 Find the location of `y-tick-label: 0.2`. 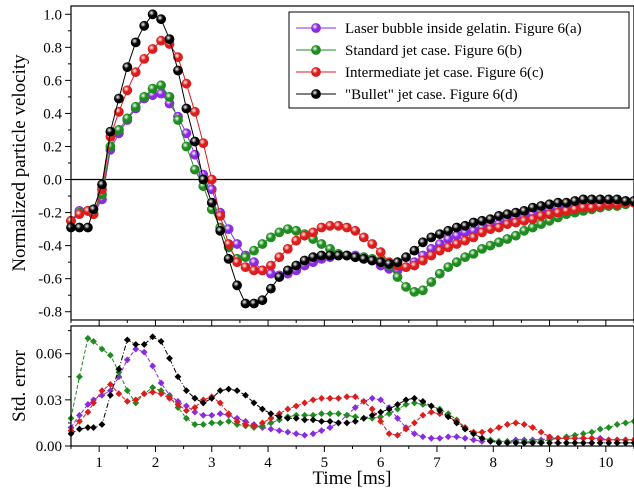

y-tick-label: 0.2 is located at coordinates (52, 147).